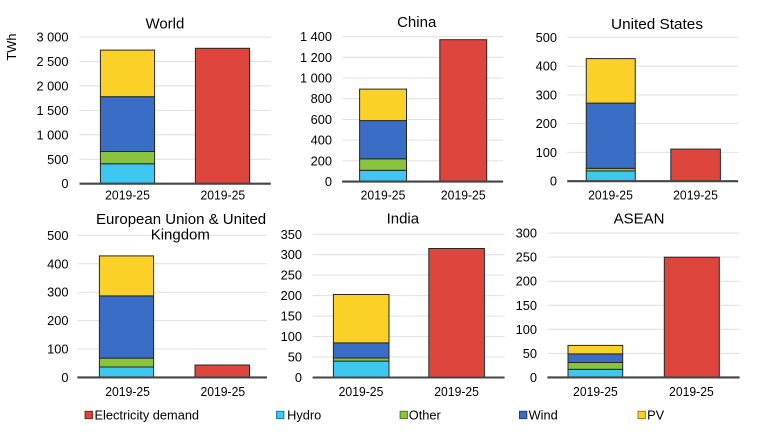 This screenshot has width=768, height=439. Describe the element at coordinates (11, 46) in the screenshot. I see `svg-text: TWh` at that location.